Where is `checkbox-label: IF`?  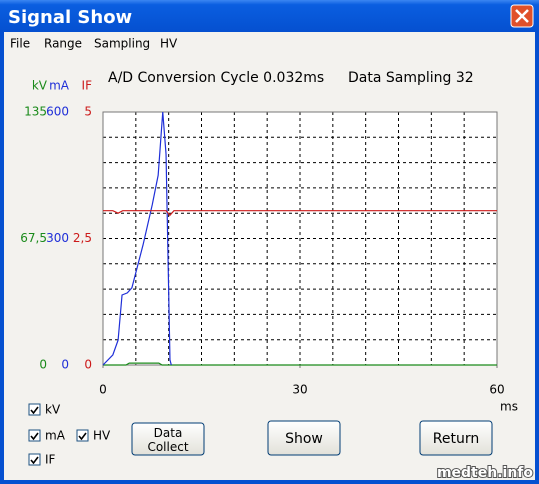
checkbox-label: IF is located at coordinates (50, 460).